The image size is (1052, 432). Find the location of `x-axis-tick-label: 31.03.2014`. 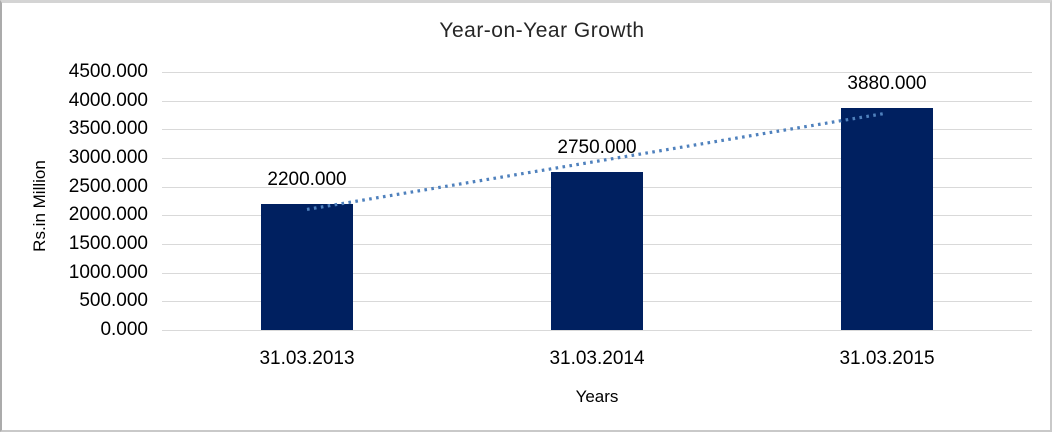

x-axis-tick-label: 31.03.2014 is located at coordinates (597, 358).